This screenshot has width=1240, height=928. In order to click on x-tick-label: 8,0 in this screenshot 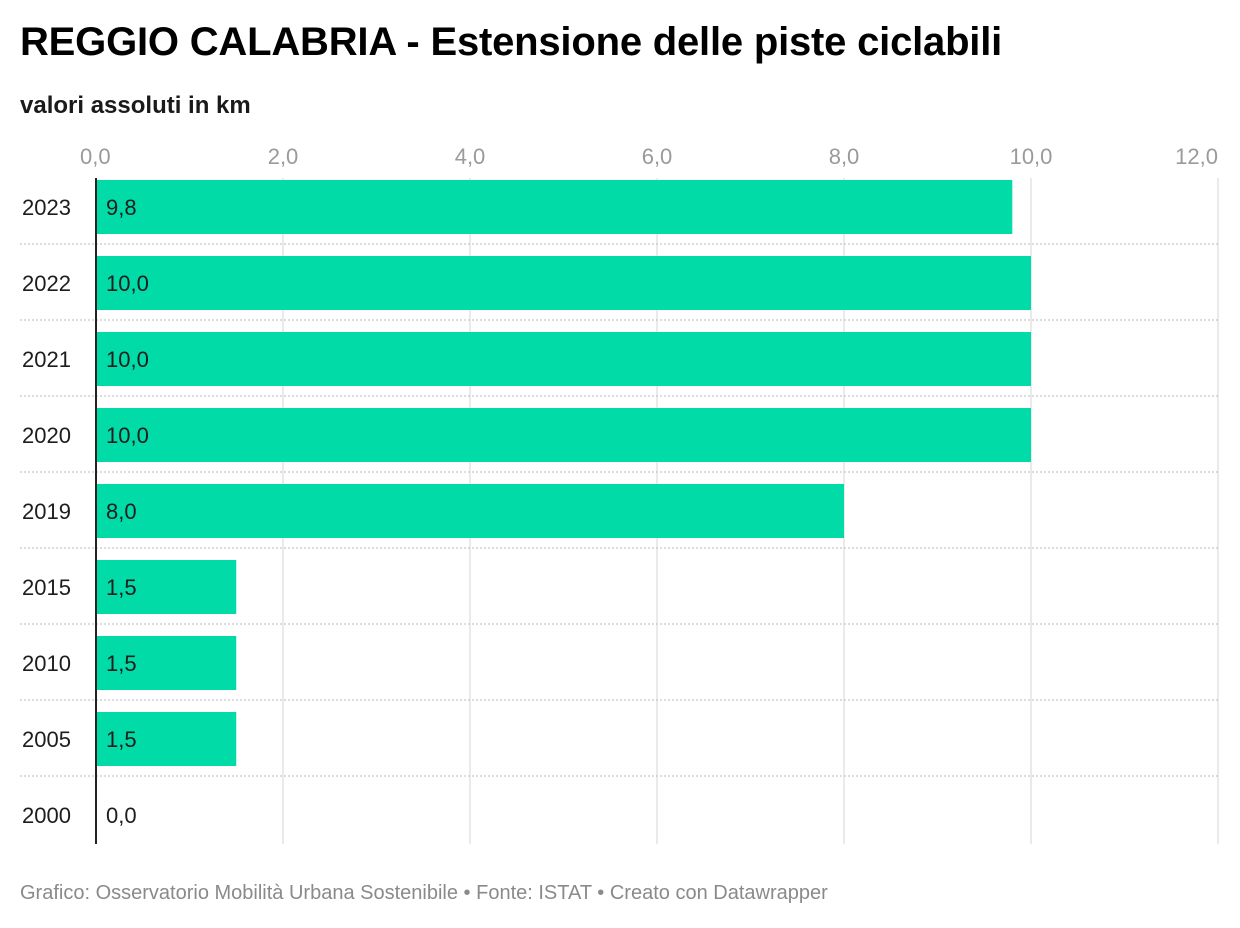, I will do `click(844, 156)`.